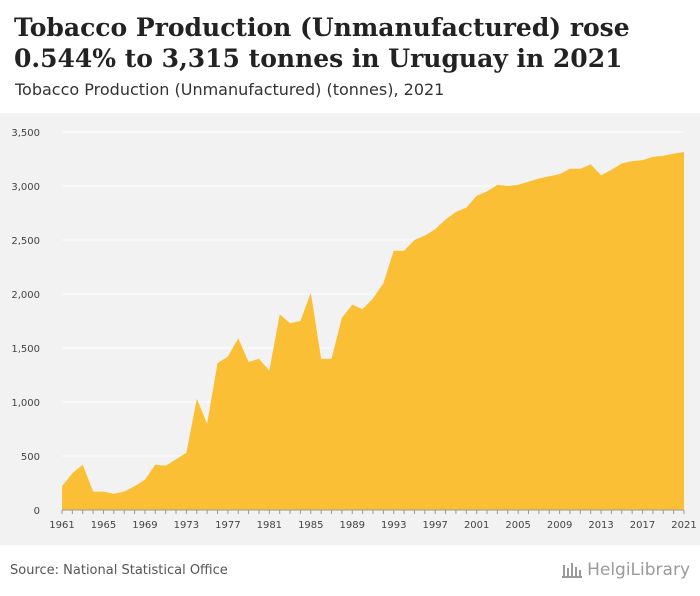 This screenshot has height=596, width=700. What do you see at coordinates (37, 511) in the screenshot?
I see `y-tick-label: 0` at bounding box center [37, 511].